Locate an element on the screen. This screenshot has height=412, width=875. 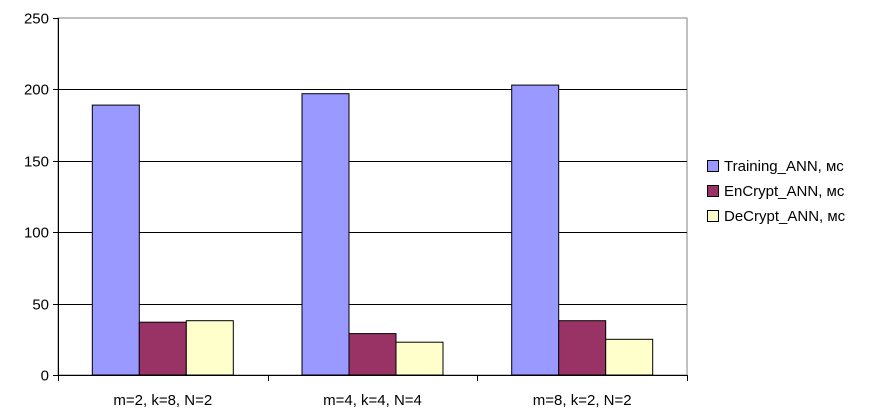
y-tick-label: 50 is located at coordinates (40, 305).